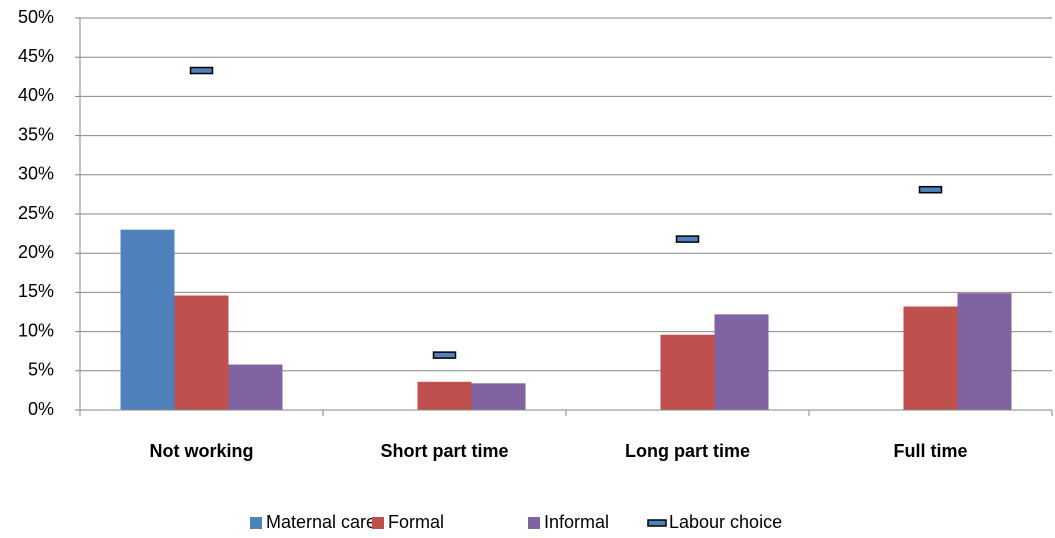 This screenshot has width=1055, height=538. What do you see at coordinates (36, 252) in the screenshot?
I see `y-tick-label: 20%` at bounding box center [36, 252].